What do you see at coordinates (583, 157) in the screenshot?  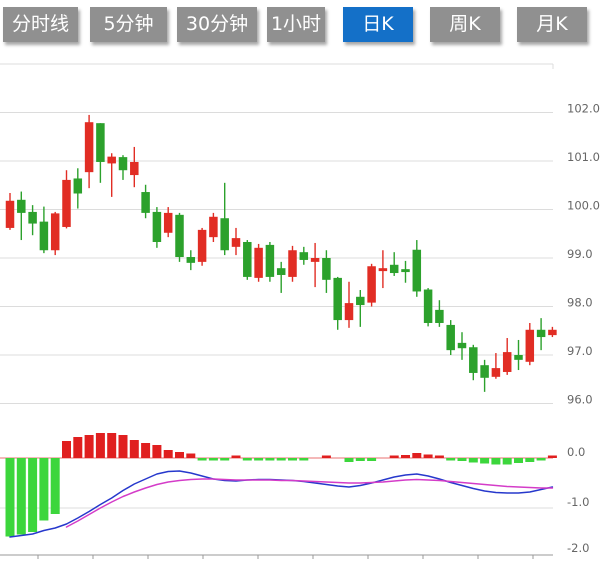 I see `svg-text: 101.0` at bounding box center [583, 157].